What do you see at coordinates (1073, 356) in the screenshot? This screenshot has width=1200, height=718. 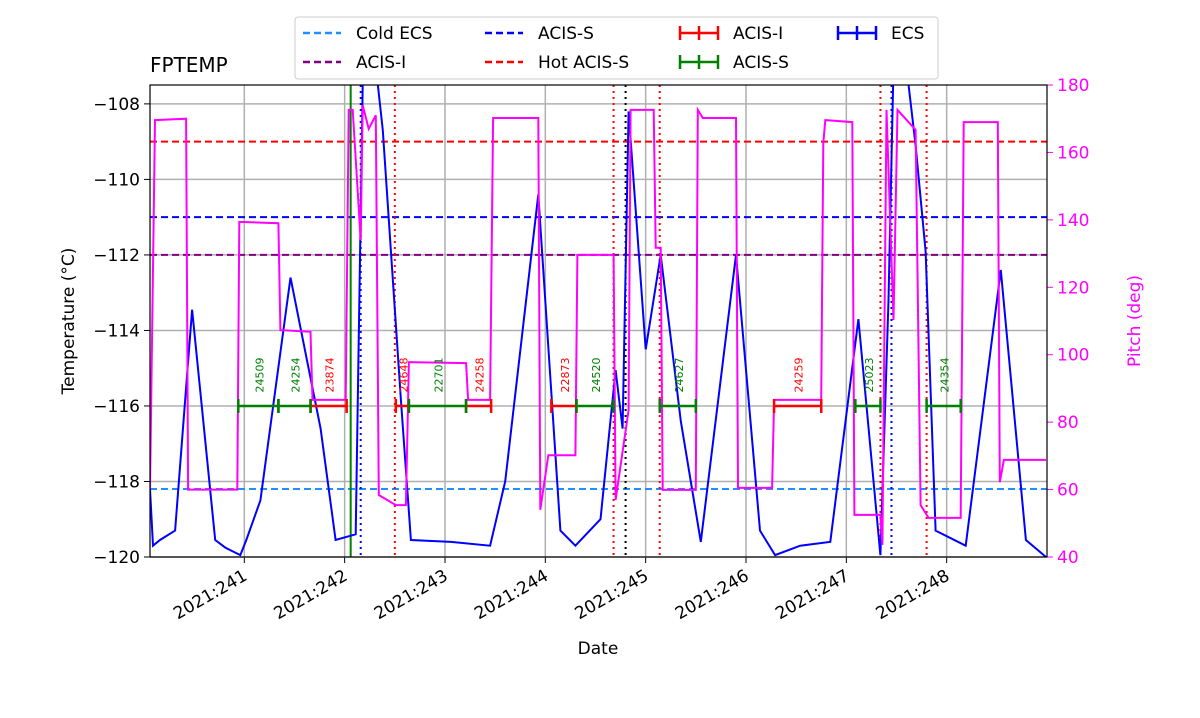 I see `y2-tick-label: 100` at bounding box center [1073, 356].